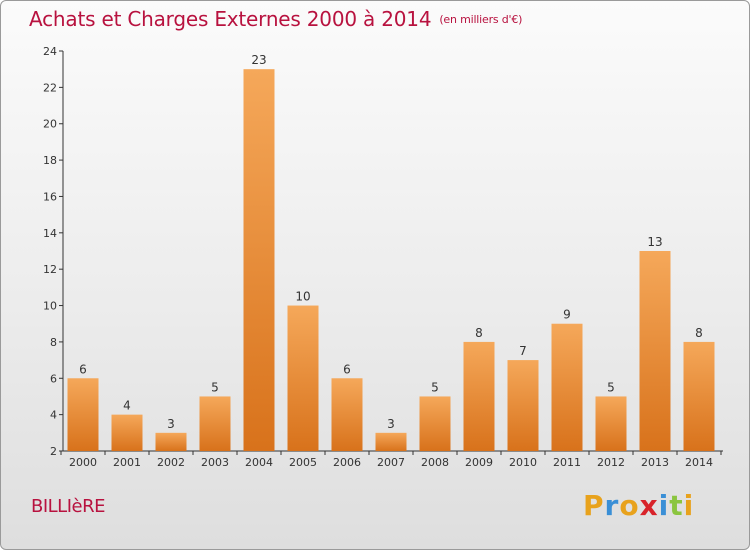 The width and height of the screenshot is (750, 550). What do you see at coordinates (654, 242) in the screenshot?
I see `data-label: 13` at bounding box center [654, 242].